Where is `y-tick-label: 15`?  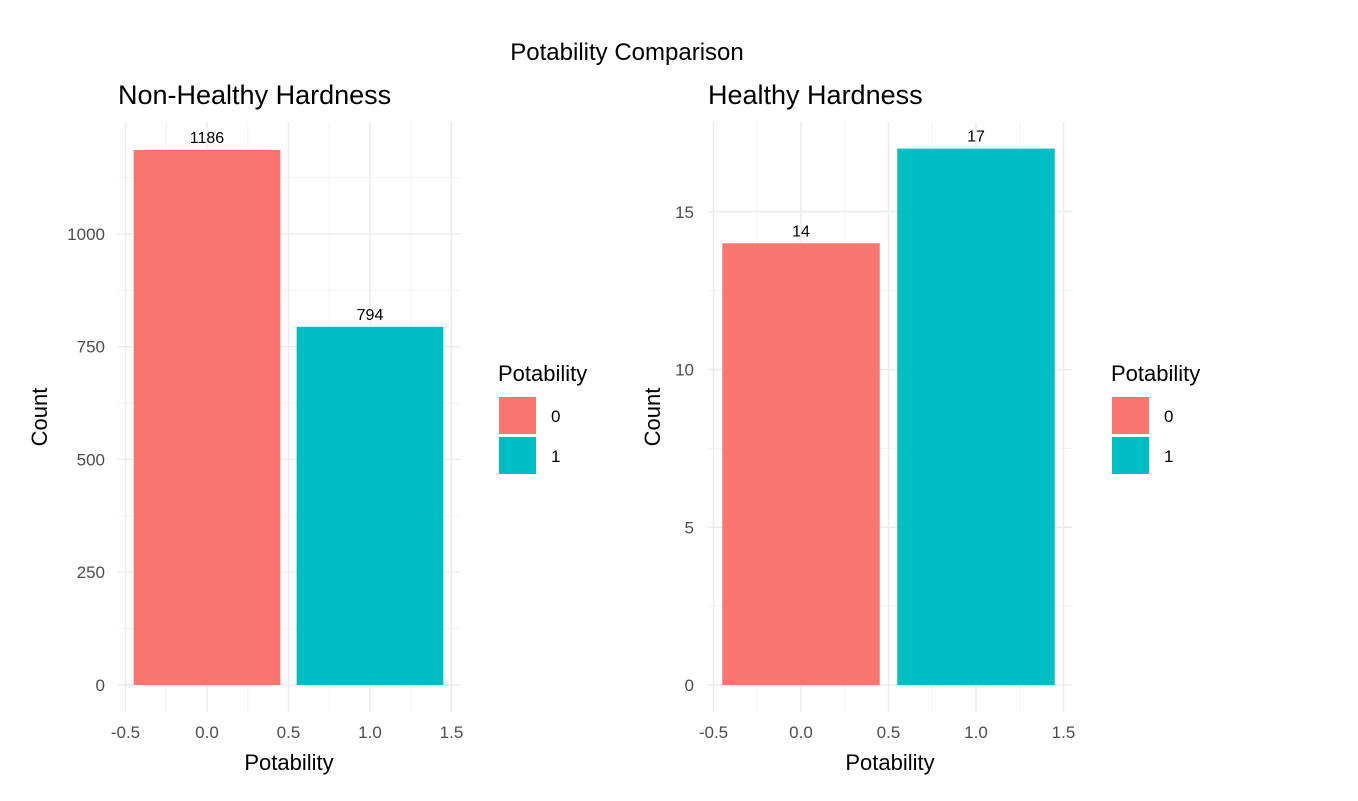
y-tick-label: 15 is located at coordinates (684, 212).